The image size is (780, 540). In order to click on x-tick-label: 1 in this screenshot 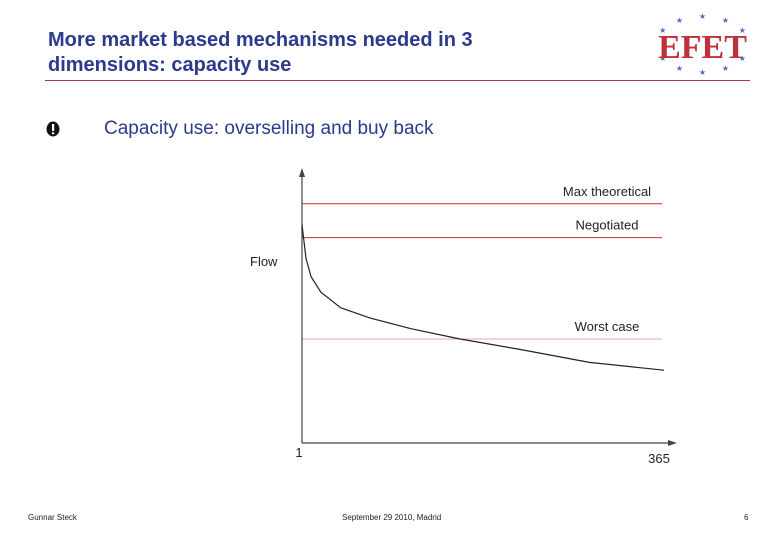, I will do `click(298, 452)`.